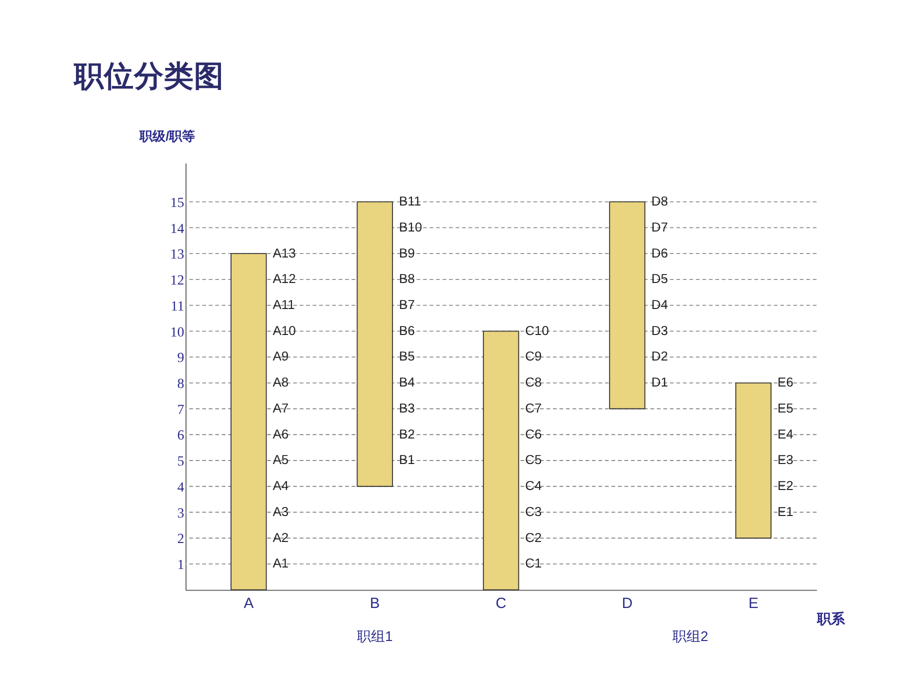  What do you see at coordinates (659, 226) in the screenshot?
I see `annotation: D7` at bounding box center [659, 226].